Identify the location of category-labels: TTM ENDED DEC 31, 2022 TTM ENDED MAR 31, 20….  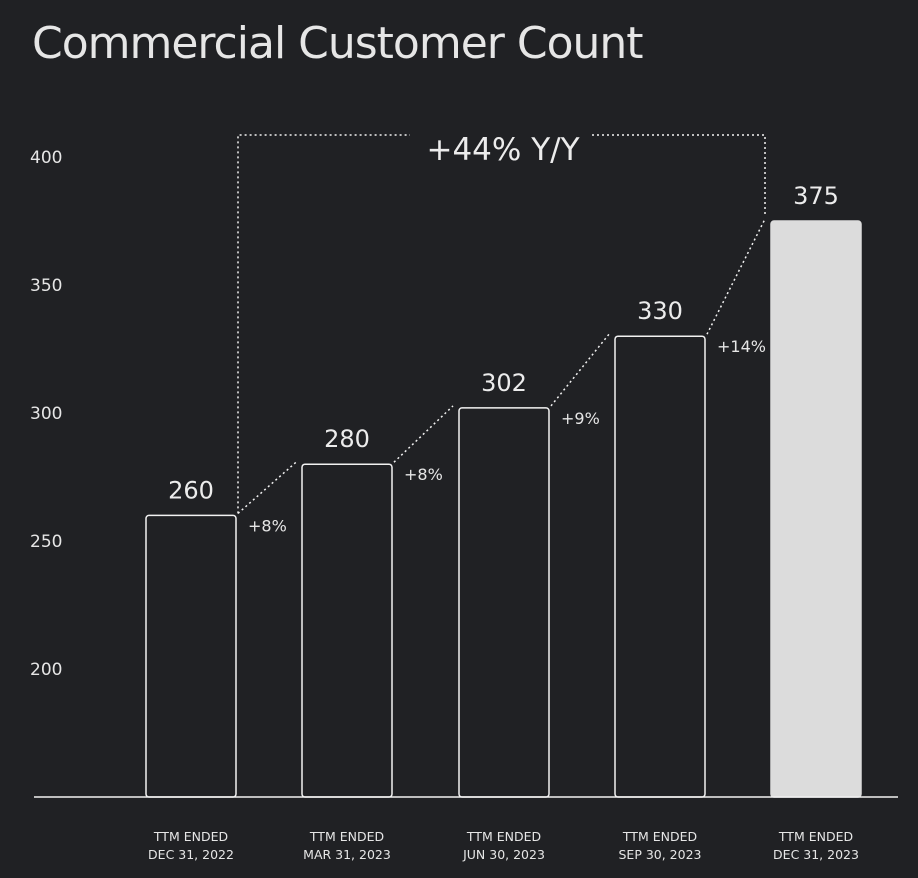
(503, 845).